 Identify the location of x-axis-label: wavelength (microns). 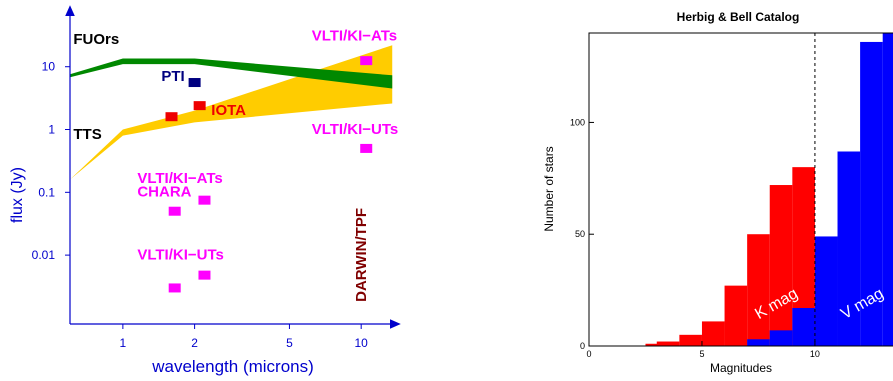
(232, 366).